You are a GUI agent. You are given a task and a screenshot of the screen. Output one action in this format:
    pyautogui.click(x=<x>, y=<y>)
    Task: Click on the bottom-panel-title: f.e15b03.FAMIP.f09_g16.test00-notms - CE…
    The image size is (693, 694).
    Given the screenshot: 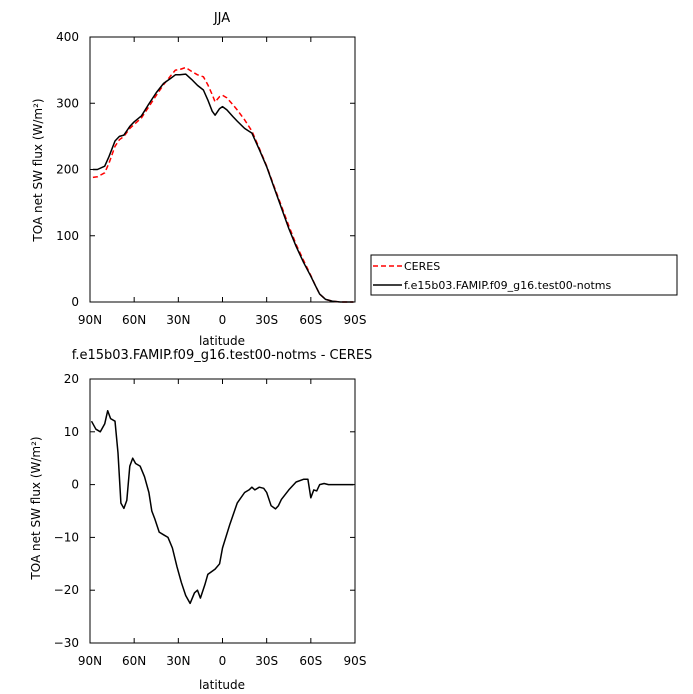 What is the action you would take?
    pyautogui.click(x=222, y=355)
    